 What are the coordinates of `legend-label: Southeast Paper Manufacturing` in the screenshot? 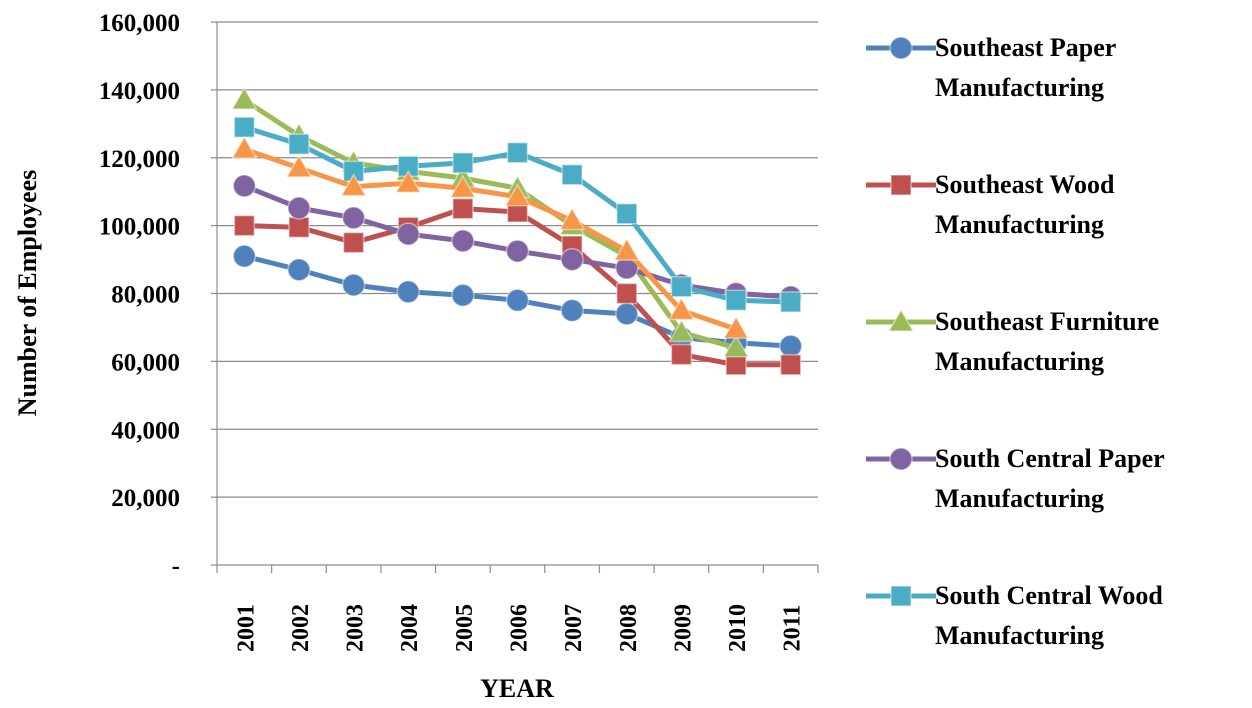 It's located at (1025, 67).